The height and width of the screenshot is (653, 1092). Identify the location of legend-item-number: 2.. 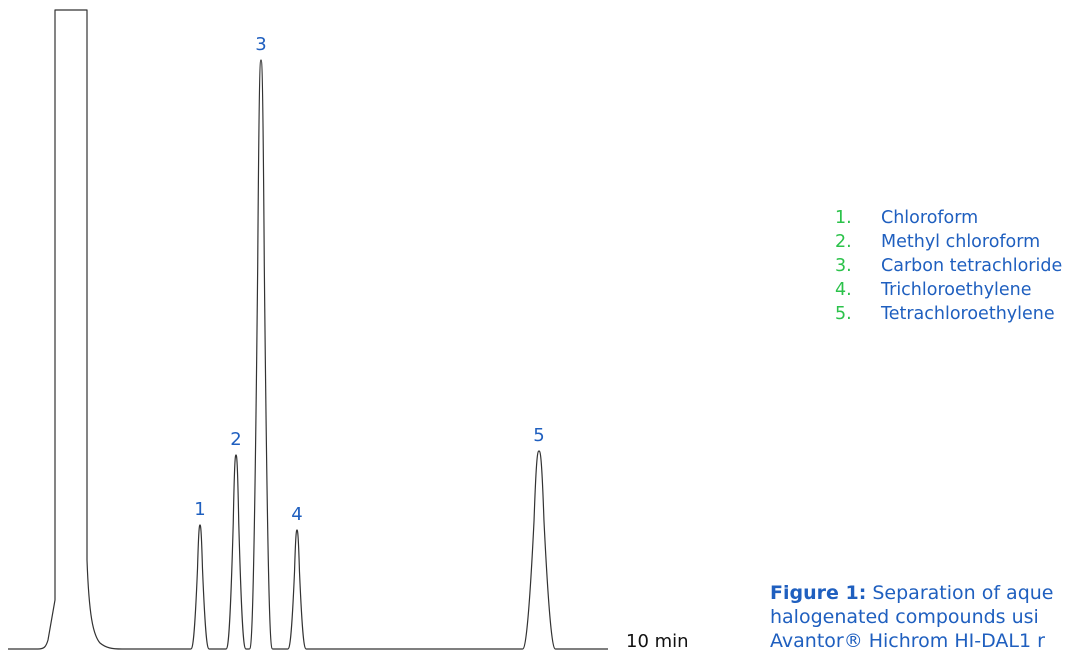
(843, 242).